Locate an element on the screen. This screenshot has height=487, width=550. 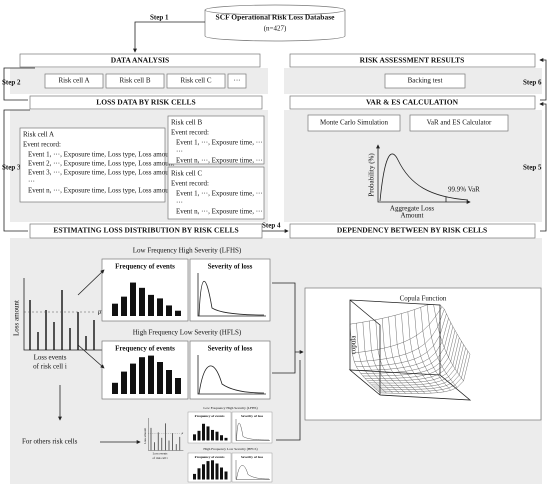
axis is located at coordinates (424, 175).